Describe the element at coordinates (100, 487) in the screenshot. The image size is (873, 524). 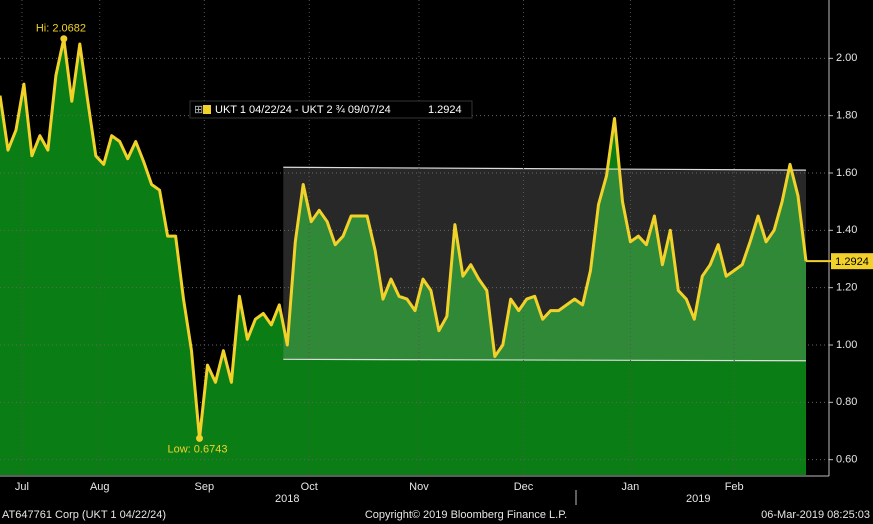
I see `x-tick-label: Aug` at that location.